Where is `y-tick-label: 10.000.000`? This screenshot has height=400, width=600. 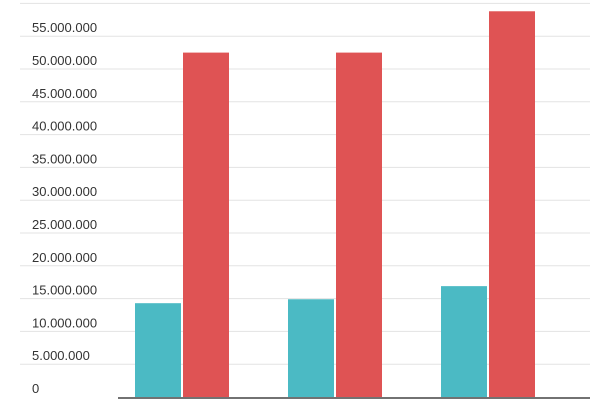 y-tick-label: 10.000.000 is located at coordinates (64, 322).